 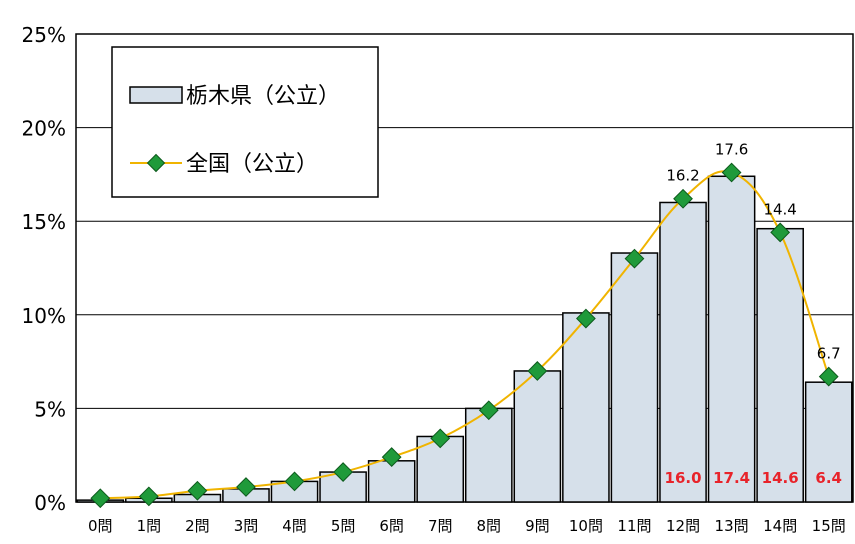 What do you see at coordinates (683, 478) in the screenshot?
I see `bar-data-label: 16.0` at bounding box center [683, 478].